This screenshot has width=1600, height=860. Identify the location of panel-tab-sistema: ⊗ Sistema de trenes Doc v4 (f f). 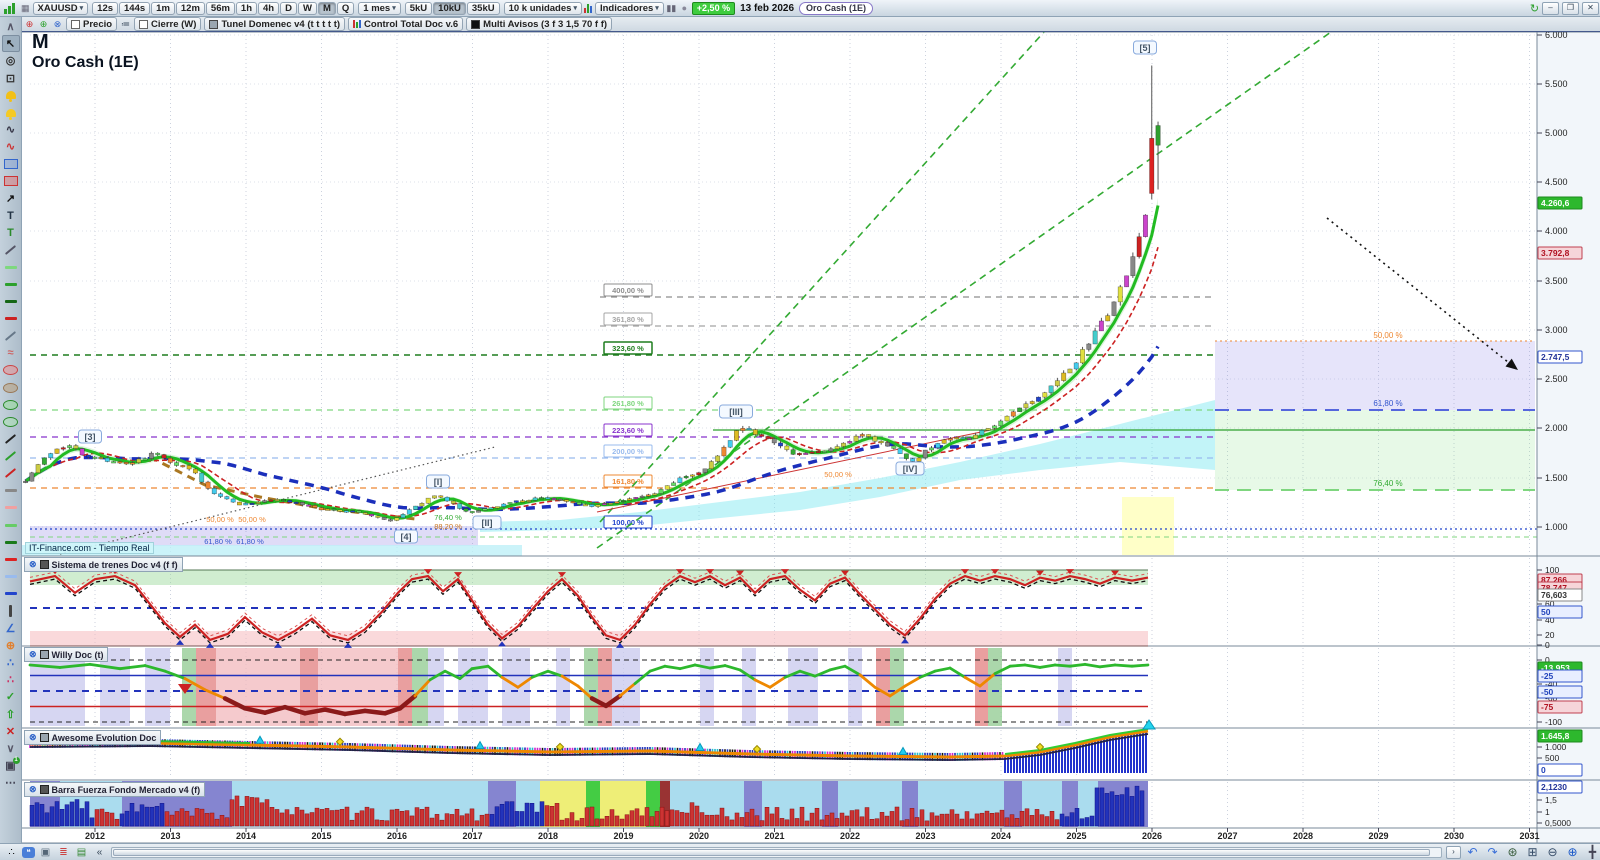
(103, 564).